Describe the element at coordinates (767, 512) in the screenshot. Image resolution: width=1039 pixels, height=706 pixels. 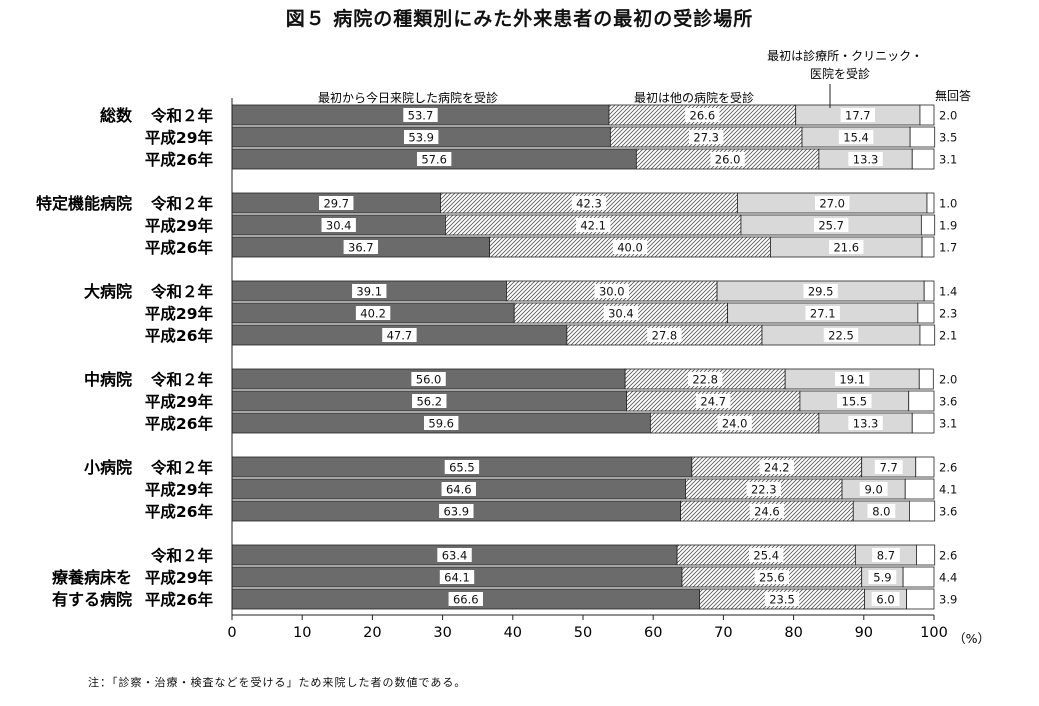
I see `data-label: 24.6` at that location.